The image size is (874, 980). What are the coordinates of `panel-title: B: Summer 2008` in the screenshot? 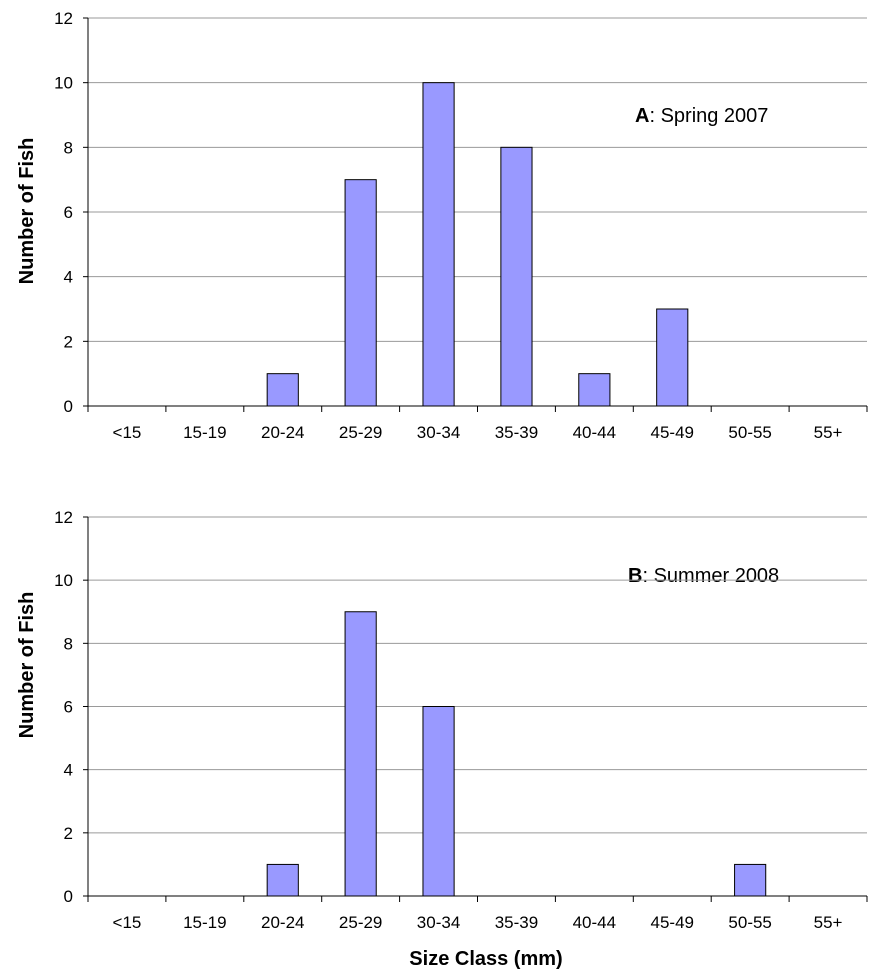 It's located at (703, 576).